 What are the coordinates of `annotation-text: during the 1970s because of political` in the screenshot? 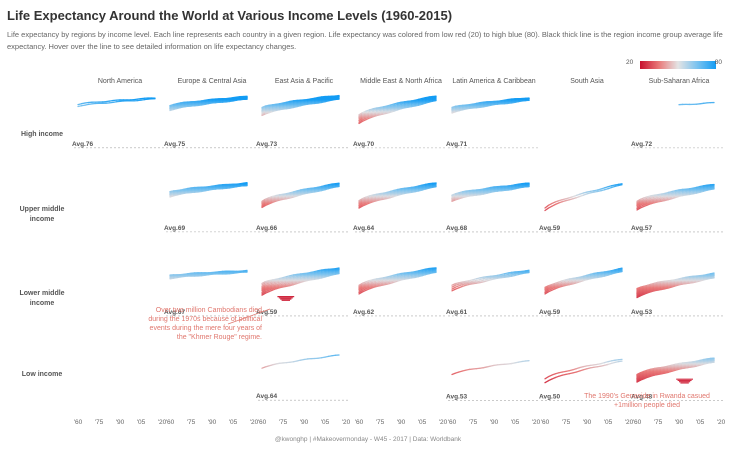 It's located at (205, 319).